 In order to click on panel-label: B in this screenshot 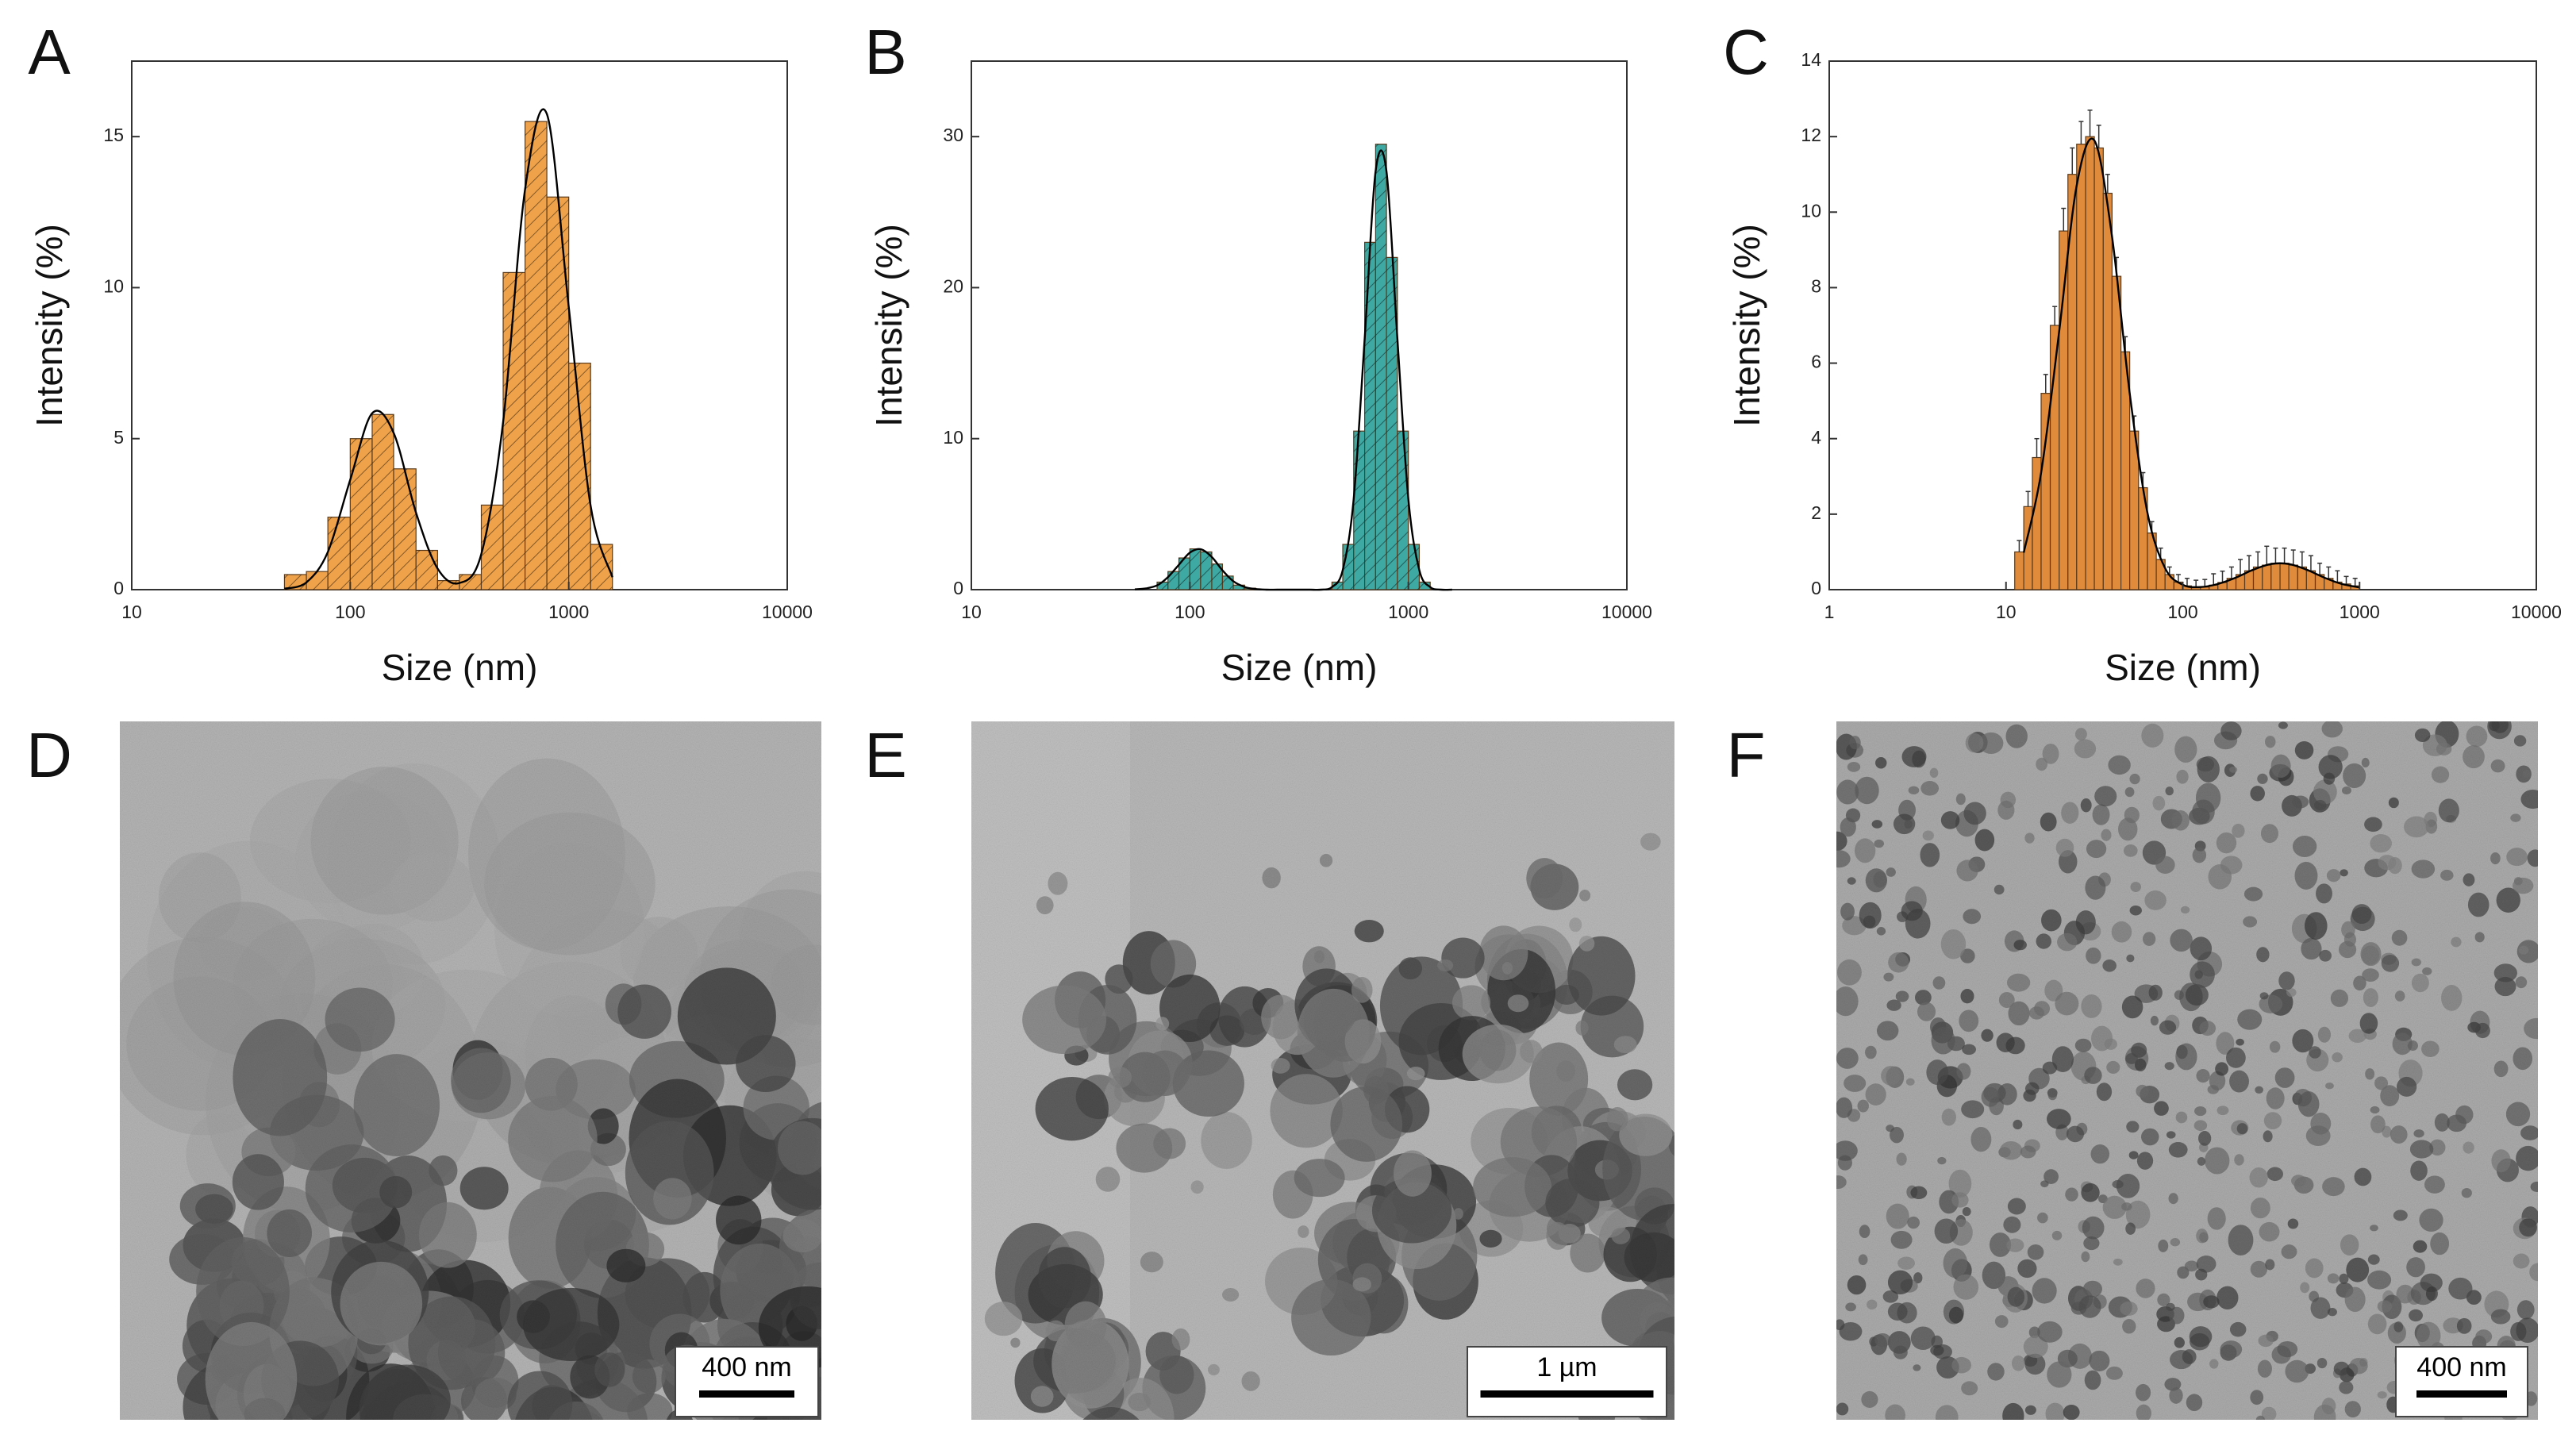, I will do `click(885, 52)`.